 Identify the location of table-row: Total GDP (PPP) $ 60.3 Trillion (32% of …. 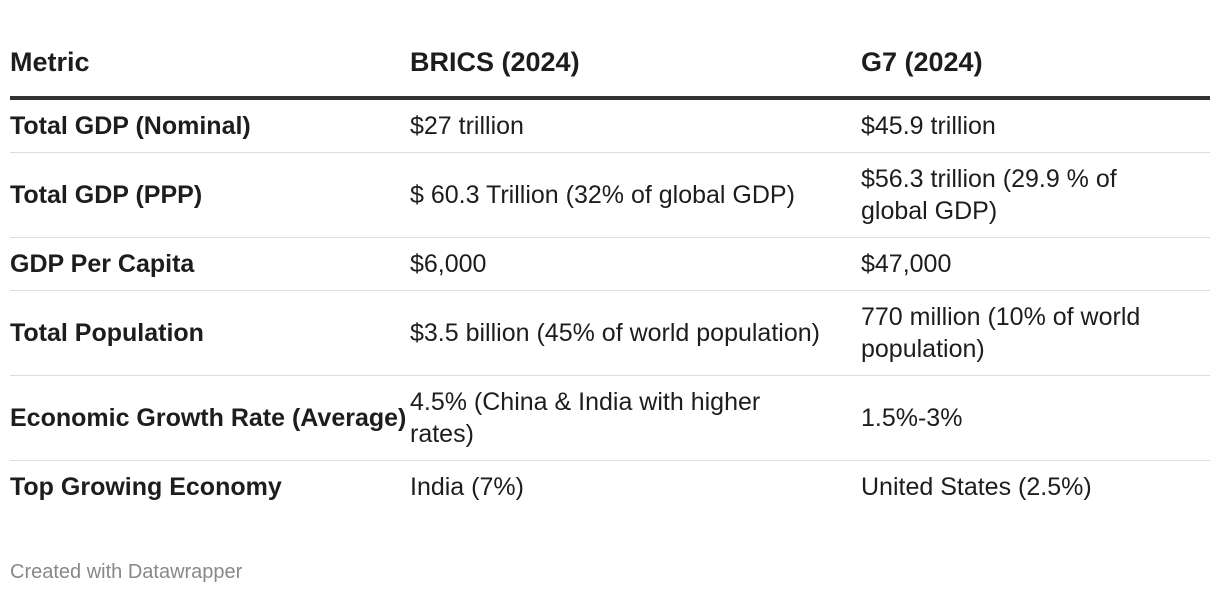
(610, 195).